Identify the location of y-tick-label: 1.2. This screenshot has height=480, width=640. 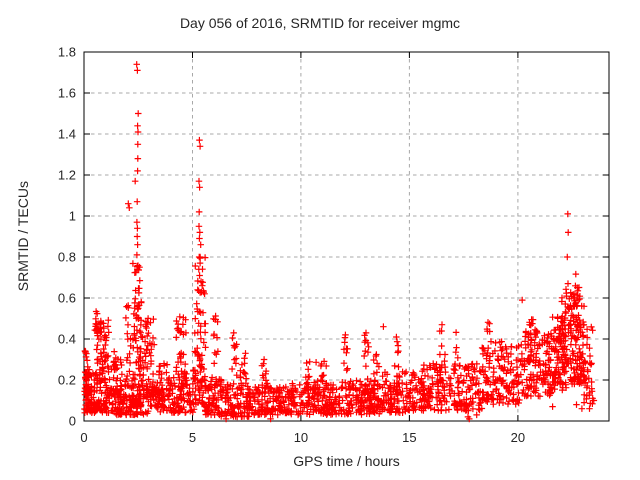
(67, 175).